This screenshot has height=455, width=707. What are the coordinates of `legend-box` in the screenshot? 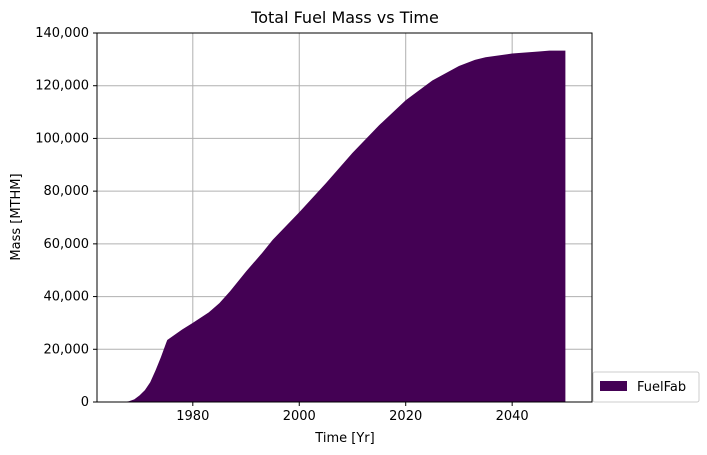 It's located at (646, 387).